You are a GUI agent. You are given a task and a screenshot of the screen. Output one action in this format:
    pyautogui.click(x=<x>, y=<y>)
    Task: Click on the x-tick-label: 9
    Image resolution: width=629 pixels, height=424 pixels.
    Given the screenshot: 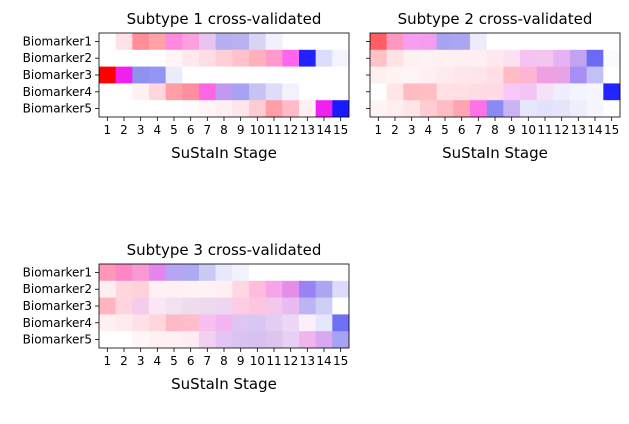 What is the action you would take?
    pyautogui.click(x=241, y=130)
    